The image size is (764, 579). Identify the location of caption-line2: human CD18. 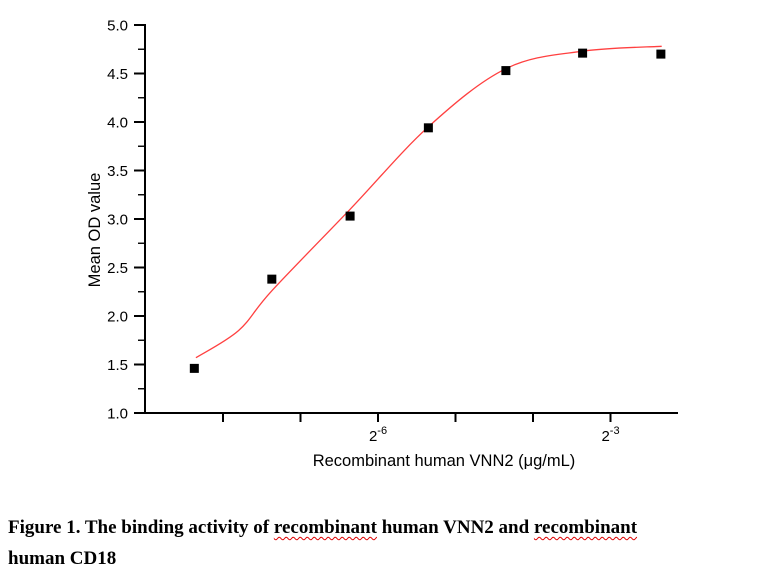
(62, 558).